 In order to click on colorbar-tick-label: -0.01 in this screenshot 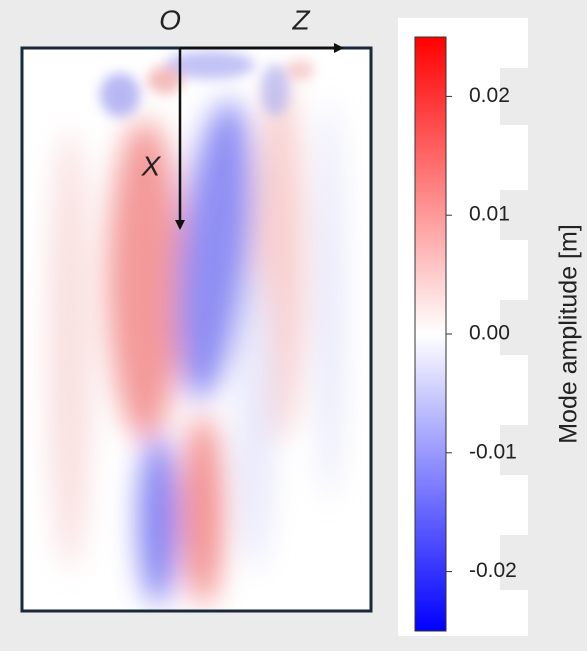, I will do `click(493, 451)`.